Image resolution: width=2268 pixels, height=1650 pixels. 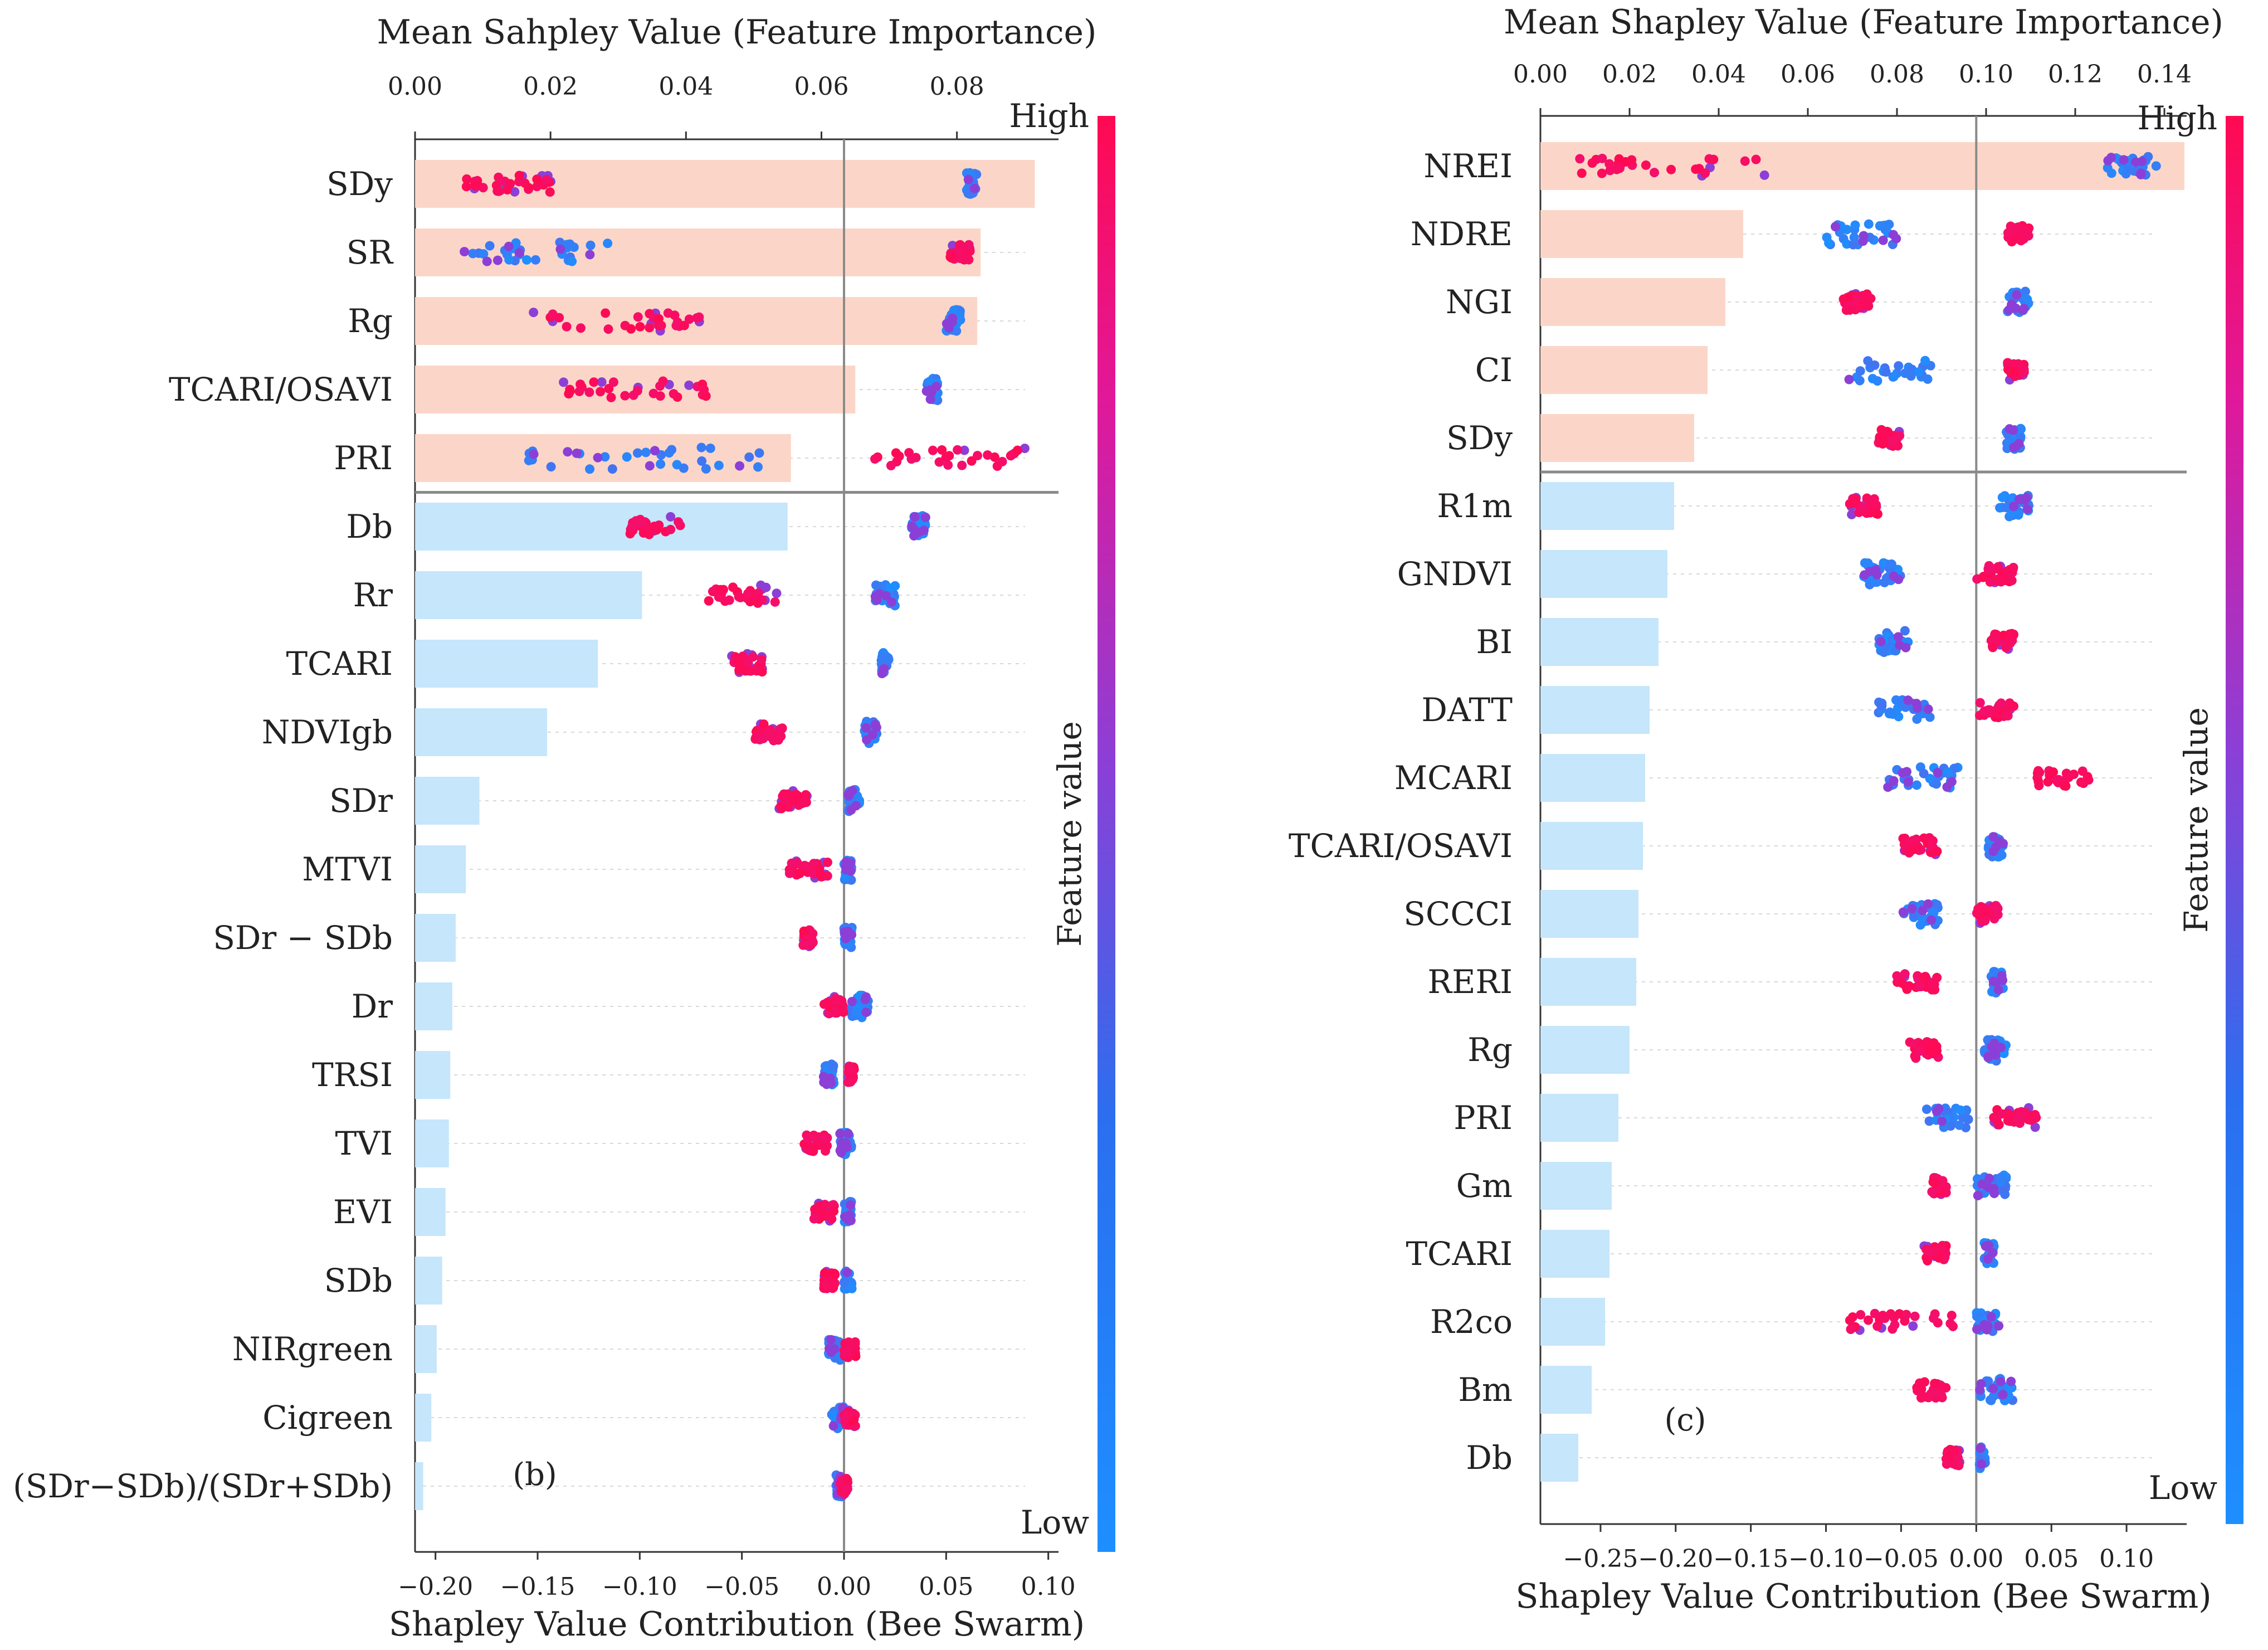 What do you see at coordinates (370, 252) in the screenshot?
I see `feature-label: SR` at bounding box center [370, 252].